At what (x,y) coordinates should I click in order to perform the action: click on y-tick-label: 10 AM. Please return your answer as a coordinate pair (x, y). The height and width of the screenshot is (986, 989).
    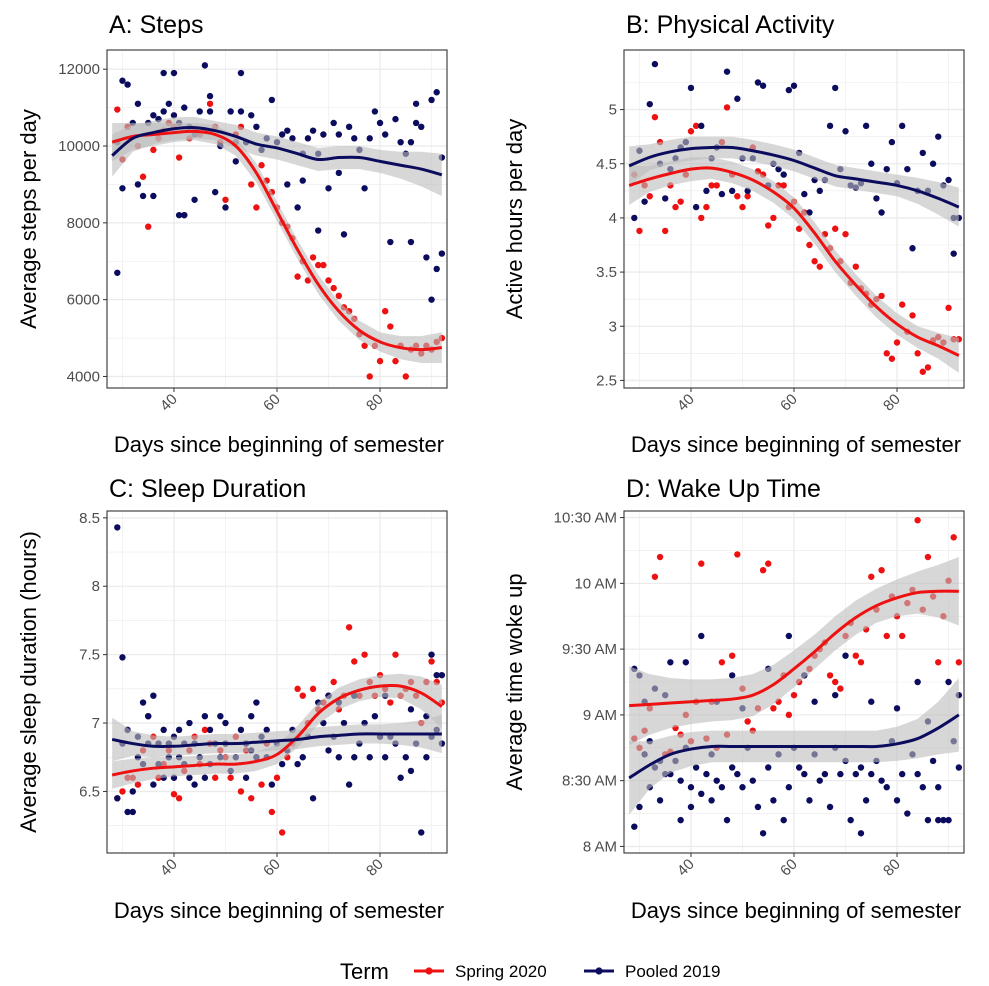
    Looking at the image, I should click on (595, 583).